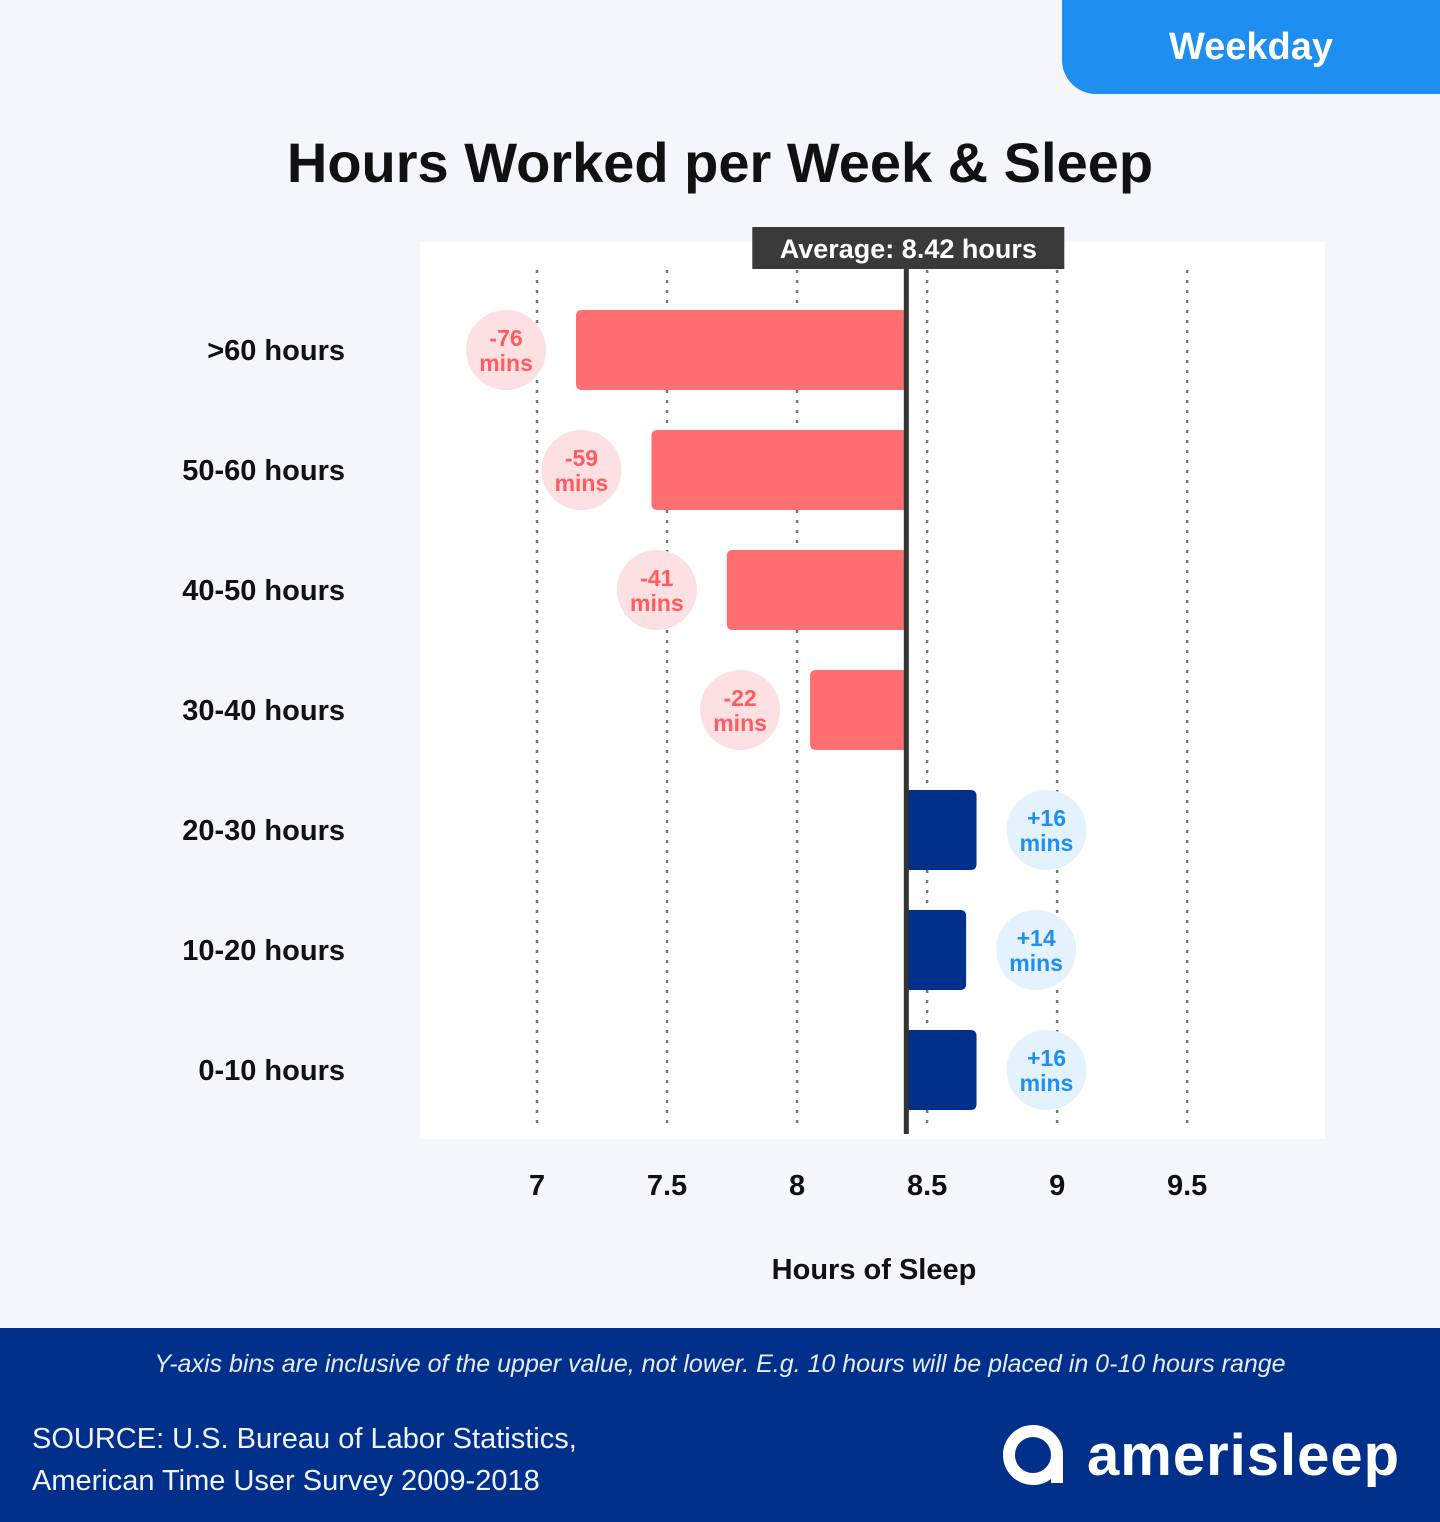 The height and width of the screenshot is (1522, 1440). What do you see at coordinates (874, 1270) in the screenshot?
I see `x-axis-label: Hours of Sleep` at bounding box center [874, 1270].